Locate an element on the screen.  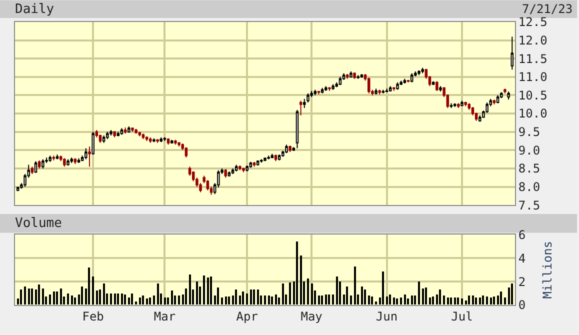
y-tick-label: 10.0 is located at coordinates (533, 113).